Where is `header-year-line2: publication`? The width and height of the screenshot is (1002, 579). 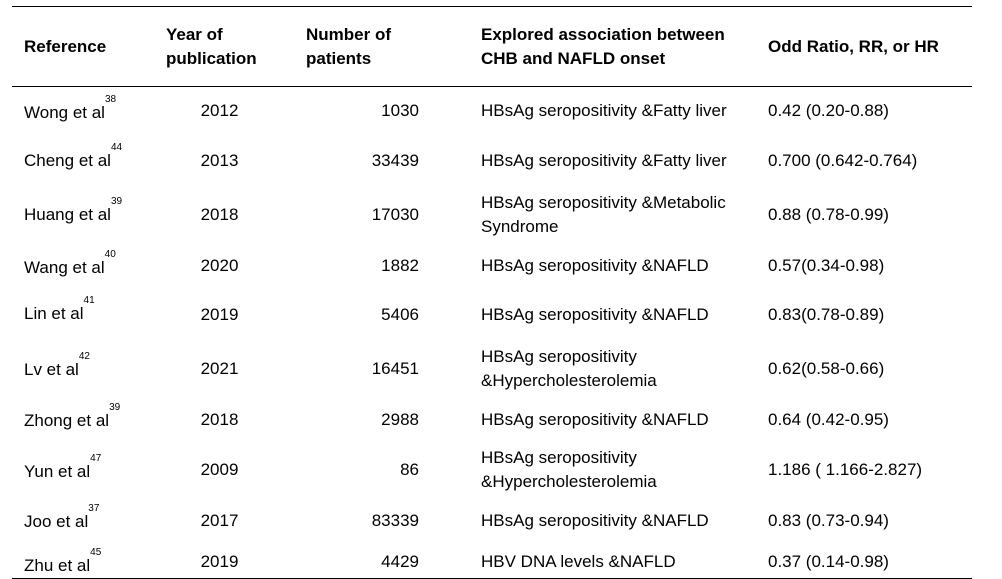
header-year-line2: publication is located at coordinates (211, 58).